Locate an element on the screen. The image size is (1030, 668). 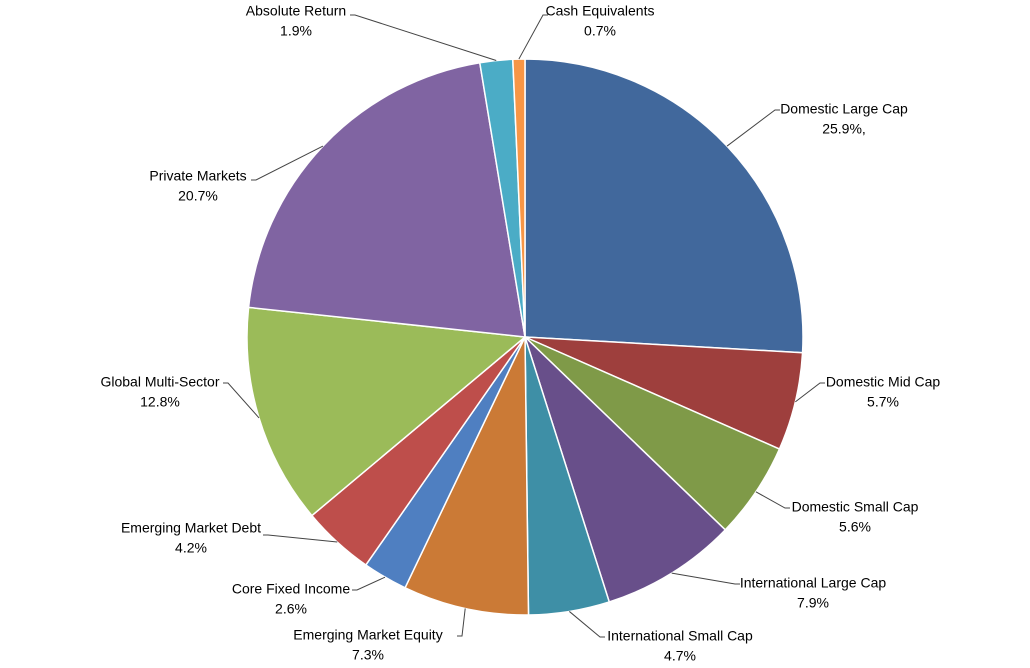
value-label: 7.9% is located at coordinates (813, 603).